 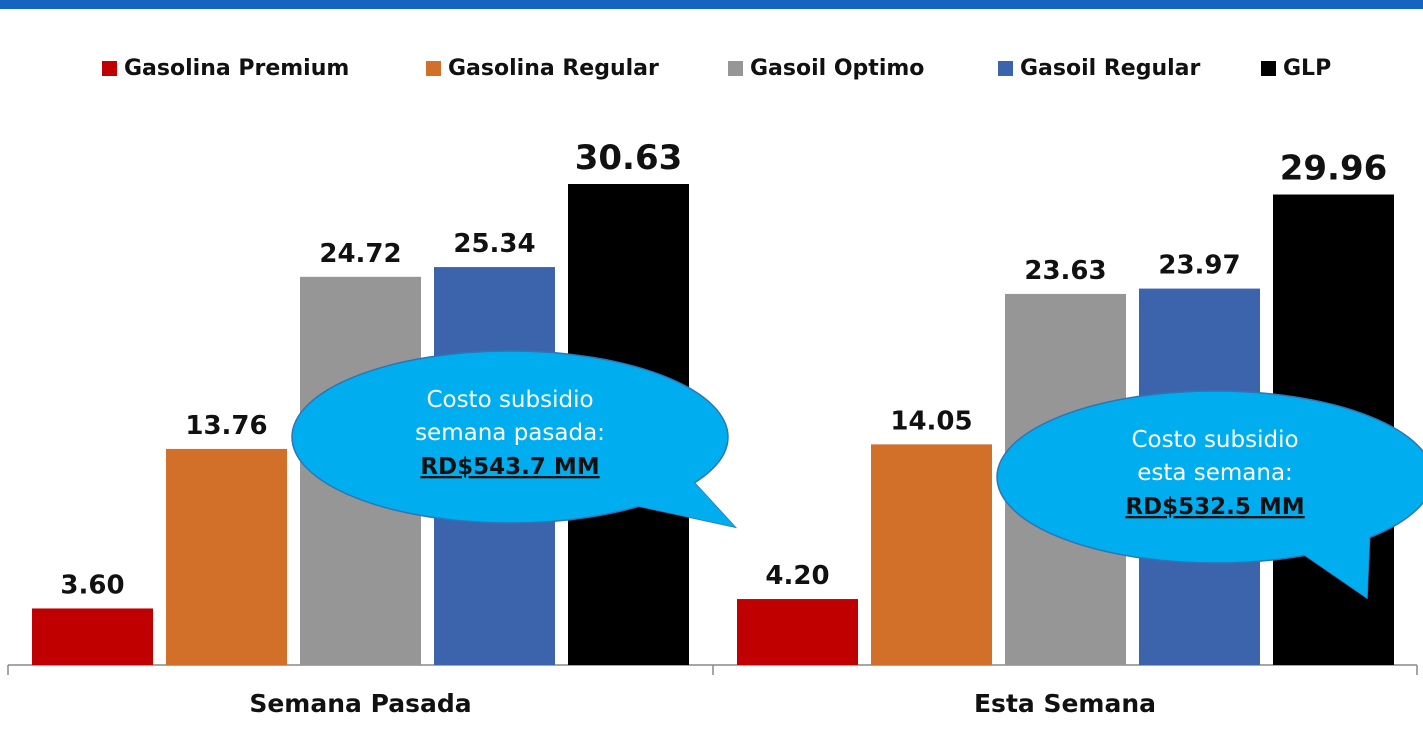 I want to click on legend-item-gasoil-optimo: Gasoil Optimo, so click(x=863, y=68).